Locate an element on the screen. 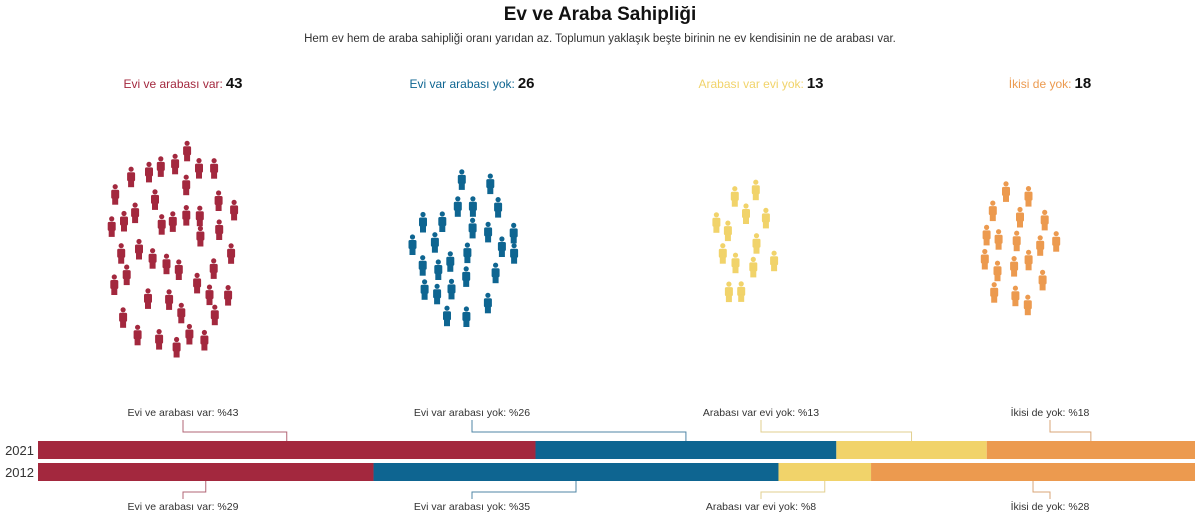  category-label: Evi var arabası yok: is located at coordinates (462, 84).